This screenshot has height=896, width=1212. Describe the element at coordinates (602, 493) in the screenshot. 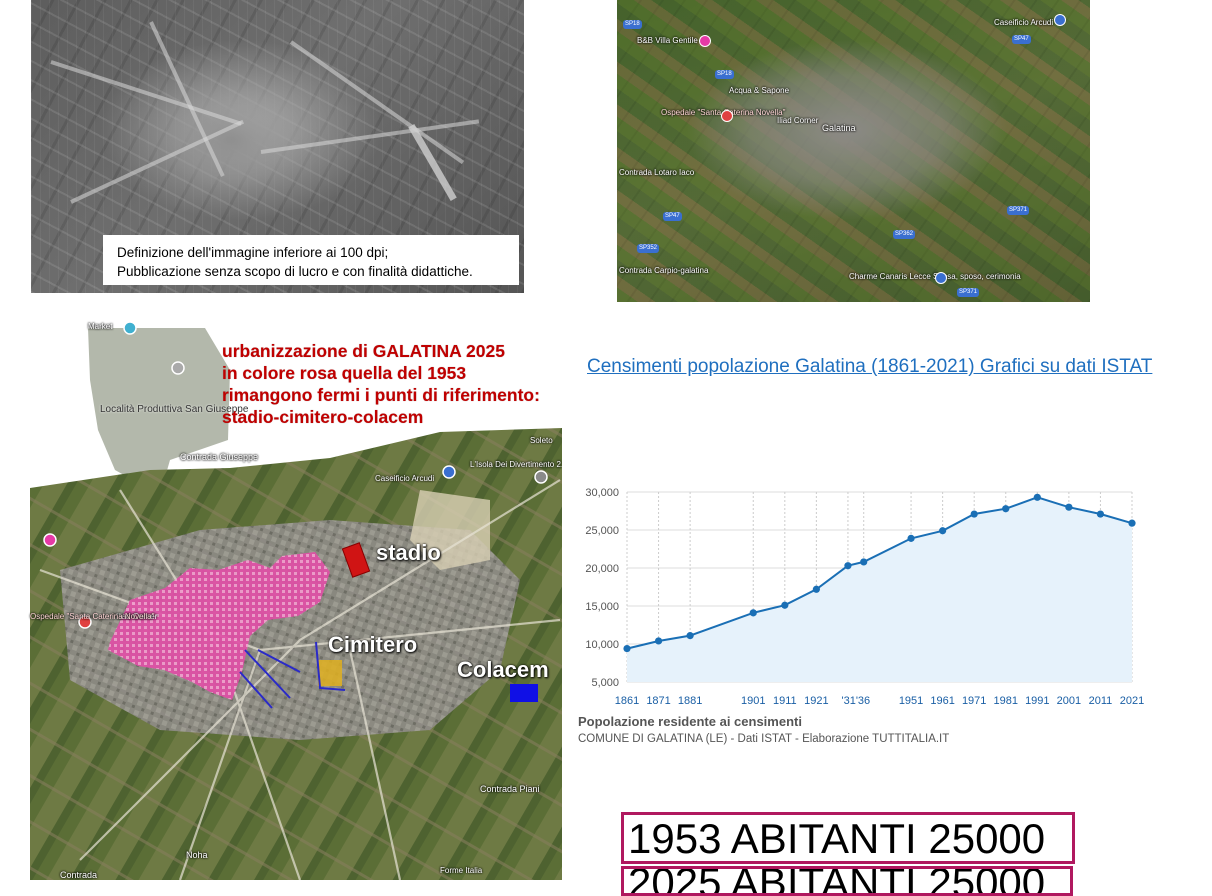

I see `y-tick-label: 30,000` at that location.